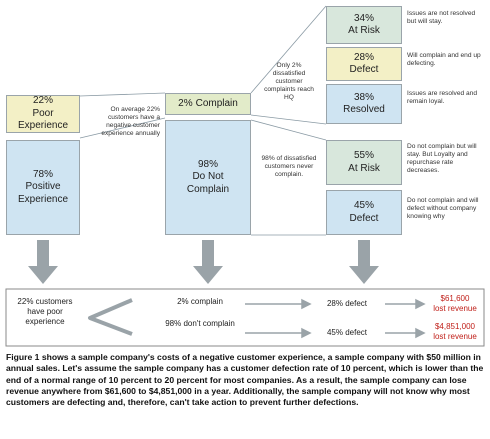  What do you see at coordinates (363, 97) in the screenshot?
I see `percent: 38%` at bounding box center [363, 97].